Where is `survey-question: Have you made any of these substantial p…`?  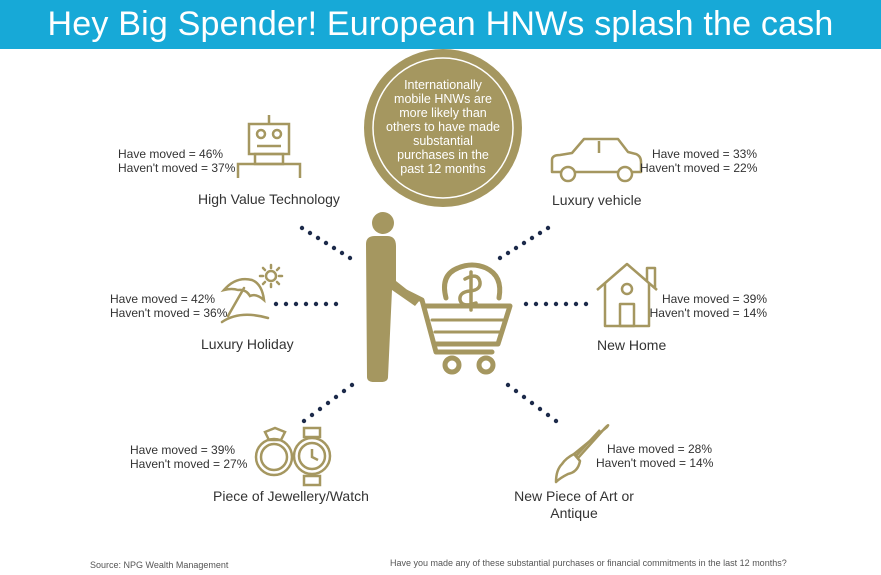 survey-question: Have you made any of these substantial p… is located at coordinates (588, 563).